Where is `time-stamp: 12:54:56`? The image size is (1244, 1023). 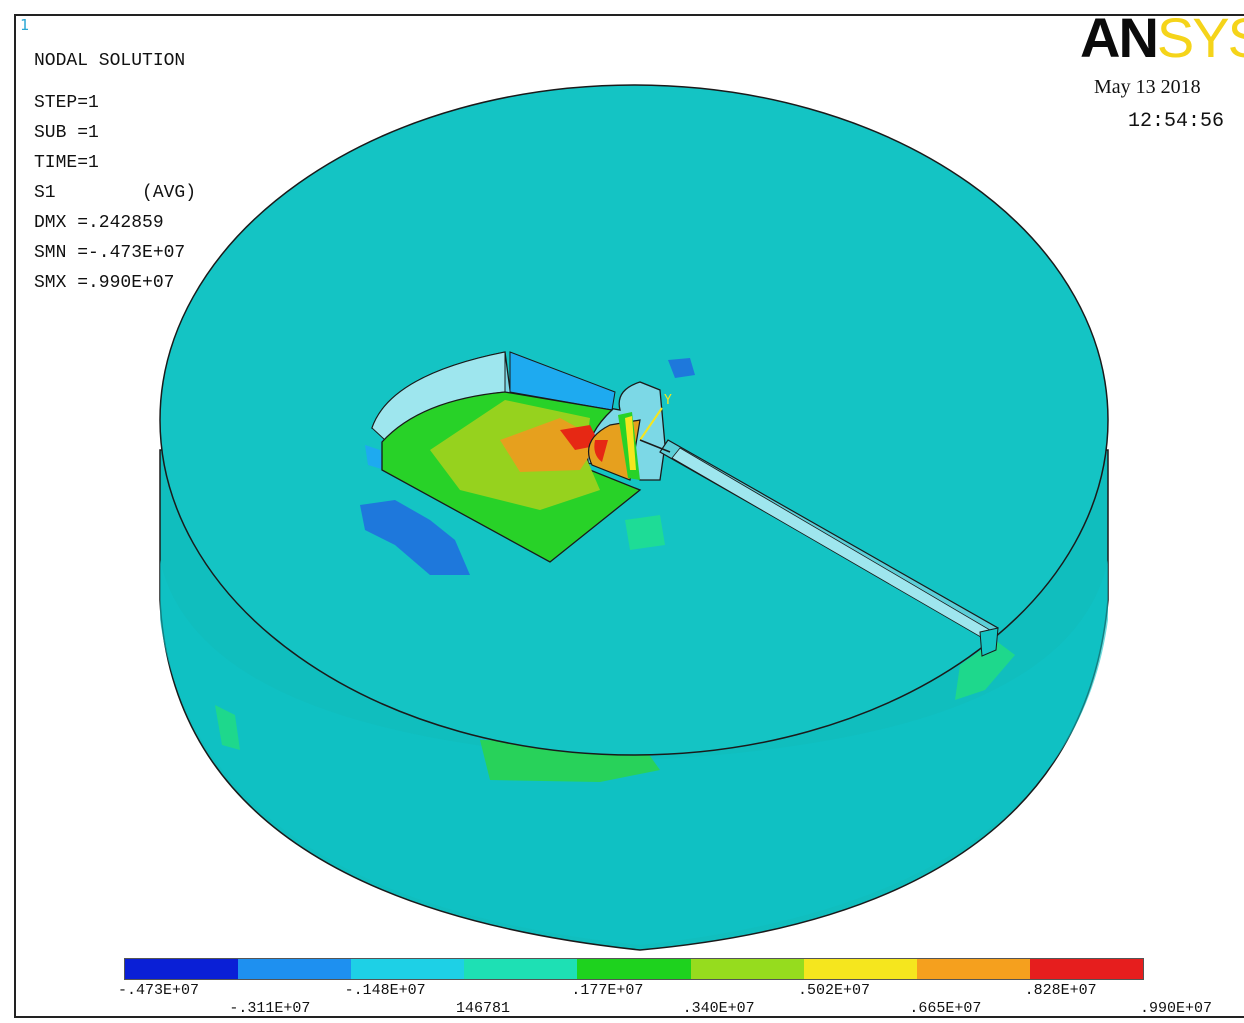 time-stamp: 12:54:56 is located at coordinates (1176, 121).